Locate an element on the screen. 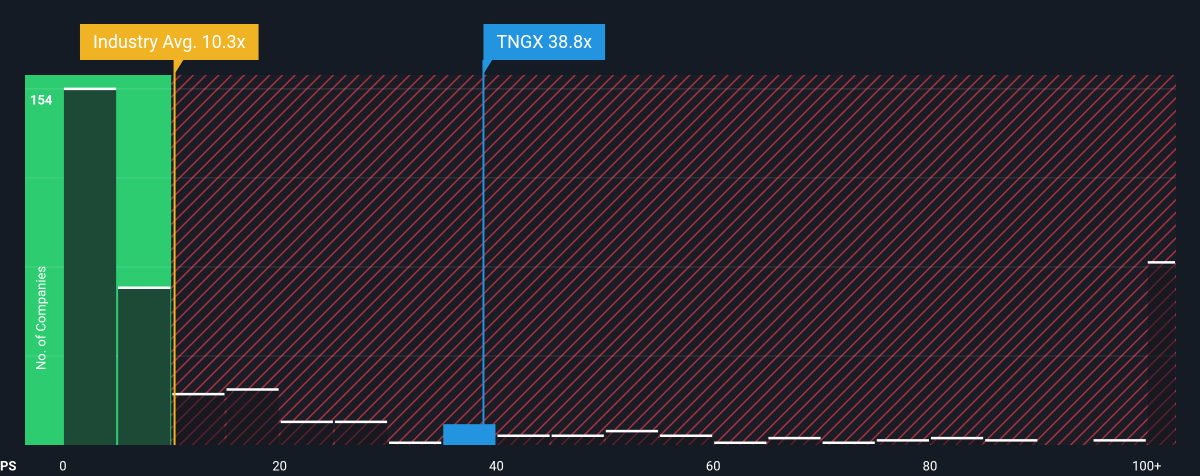 The width and height of the screenshot is (1200, 476). x-tick-label: 80 is located at coordinates (930, 466).